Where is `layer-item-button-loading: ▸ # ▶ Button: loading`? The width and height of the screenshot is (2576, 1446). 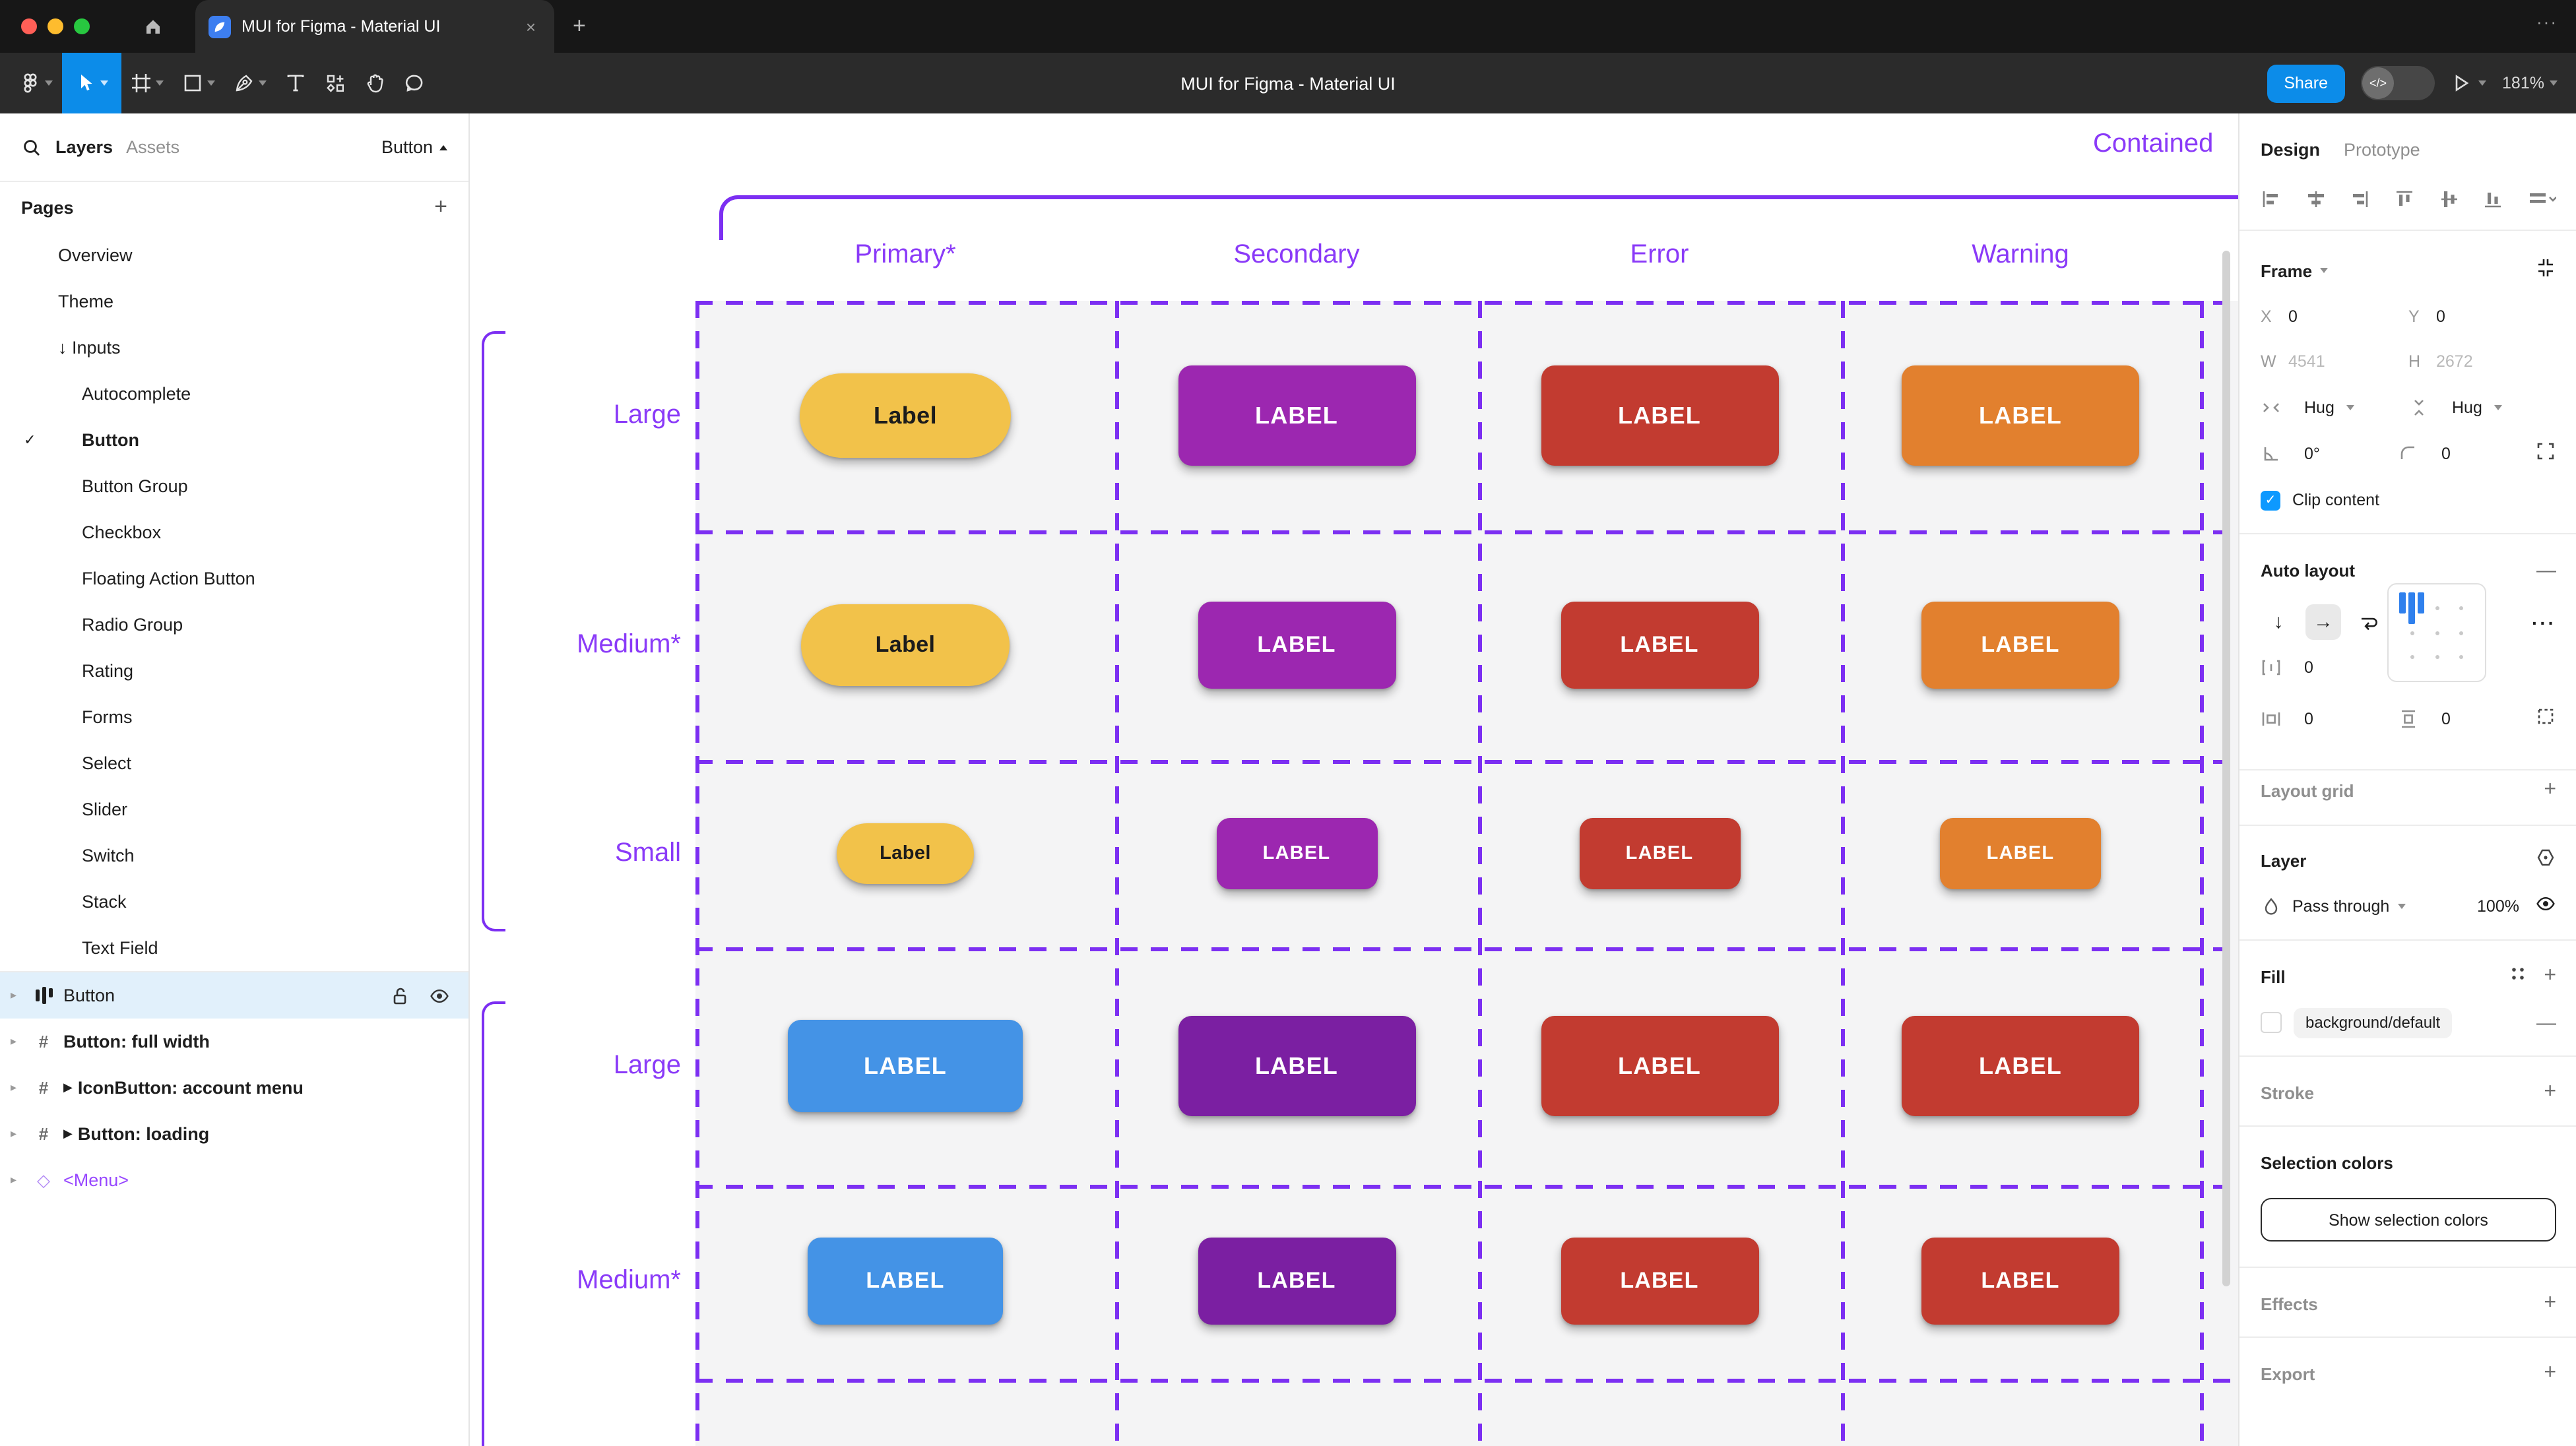 layer-item-button-loading: ▸ # ▶ Button: loading is located at coordinates (234, 1134).